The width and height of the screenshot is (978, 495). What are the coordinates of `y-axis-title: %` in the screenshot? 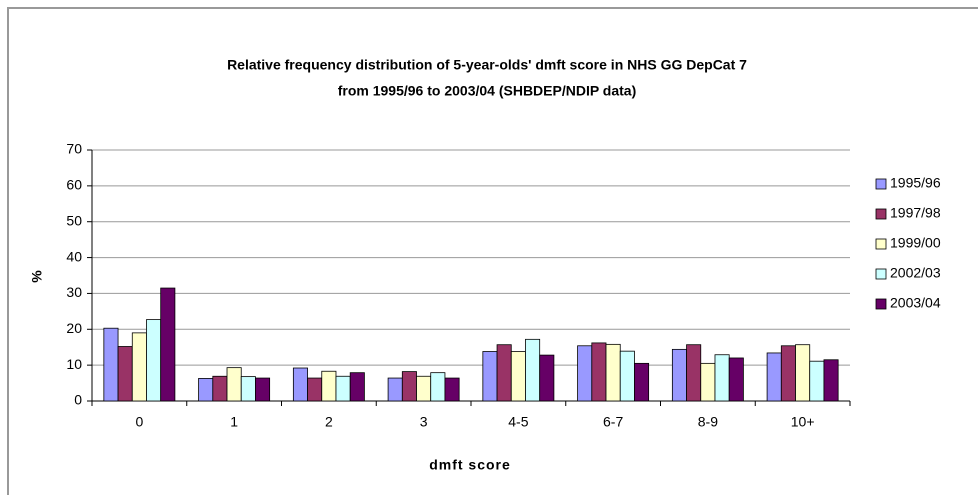 It's located at (37, 275).